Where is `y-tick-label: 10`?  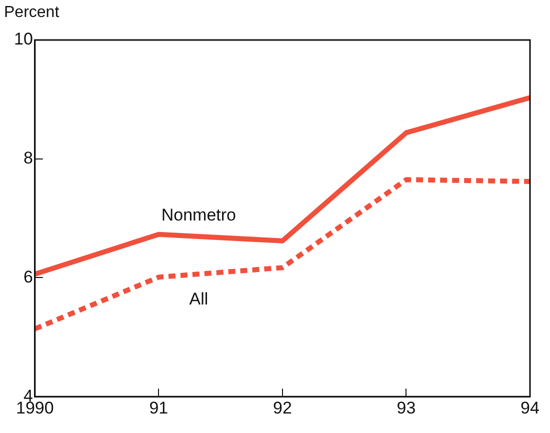 y-tick-label: 10 is located at coordinates (23, 39).